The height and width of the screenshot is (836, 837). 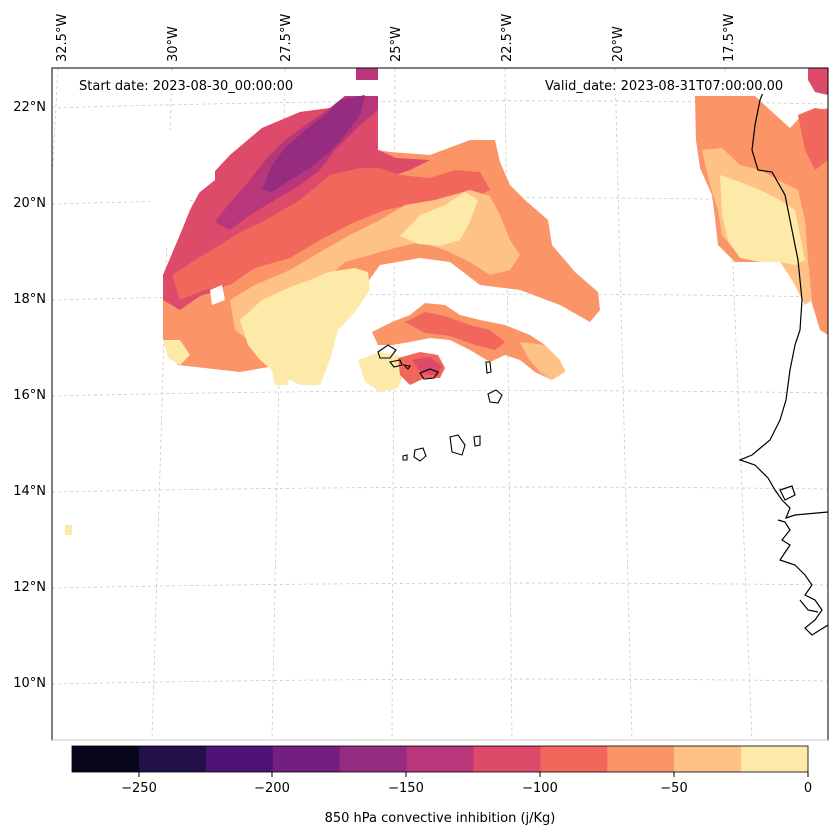 I want to click on colorbar-tick-label: 0, so click(x=808, y=788).